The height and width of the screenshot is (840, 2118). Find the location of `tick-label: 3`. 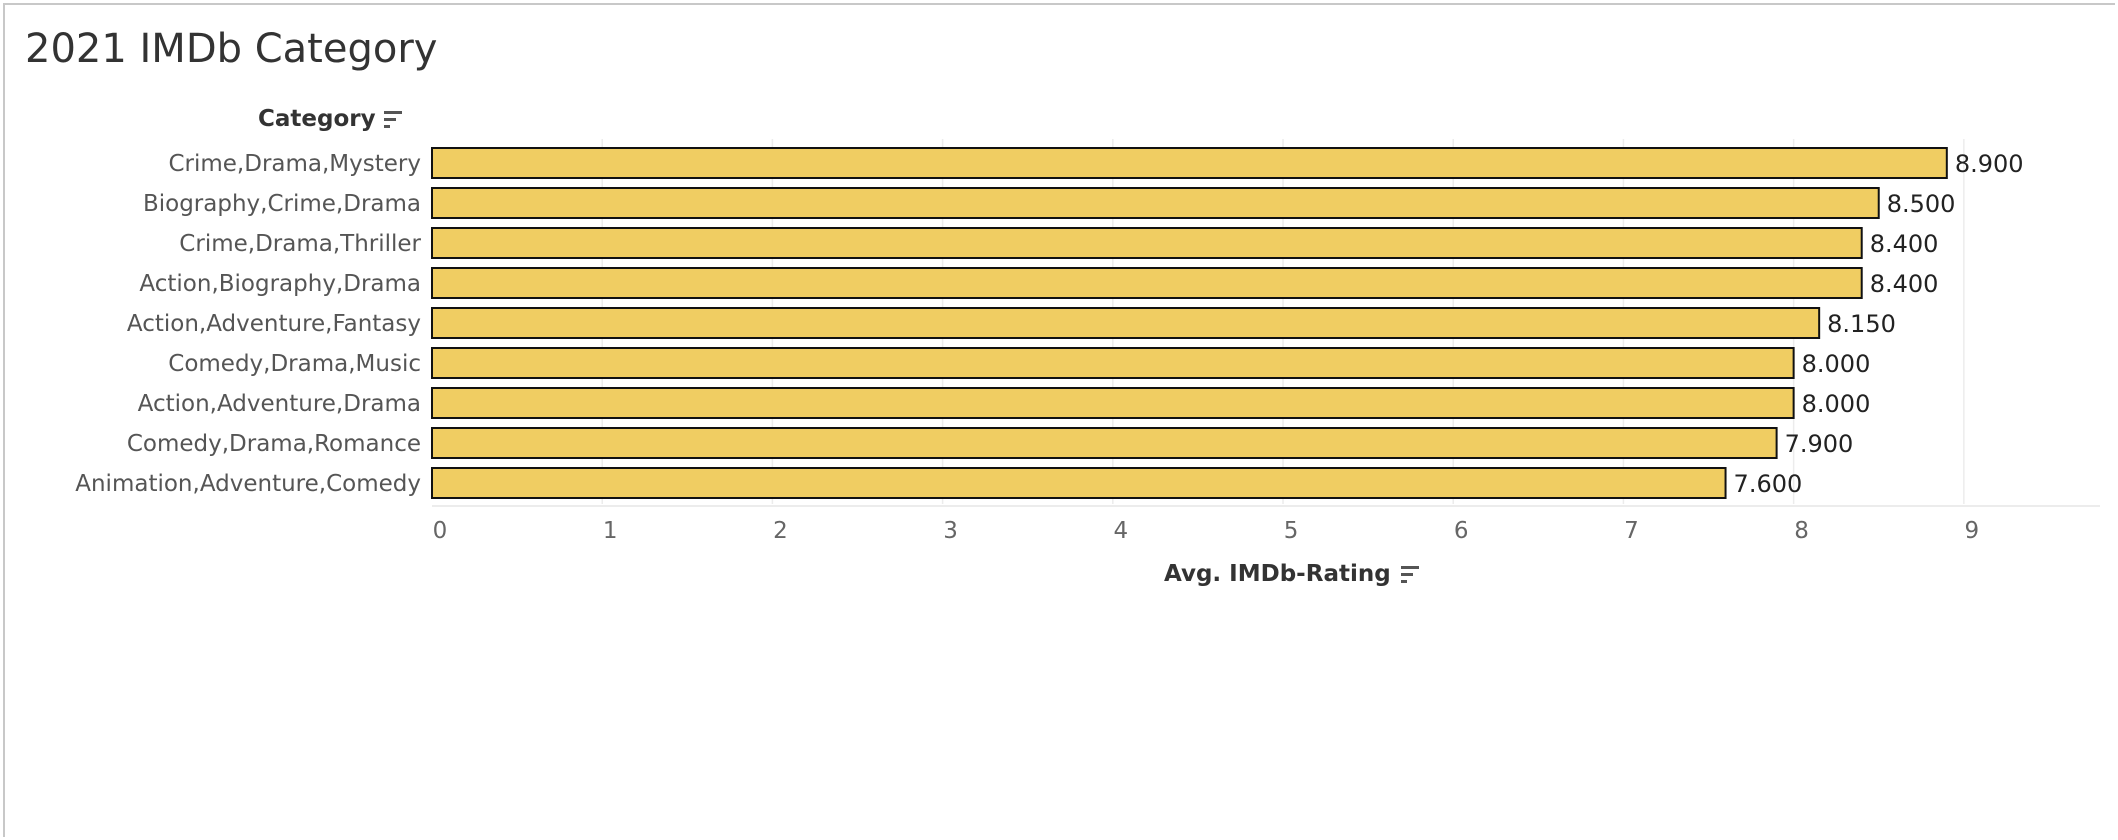

tick-label: 3 is located at coordinates (950, 531).